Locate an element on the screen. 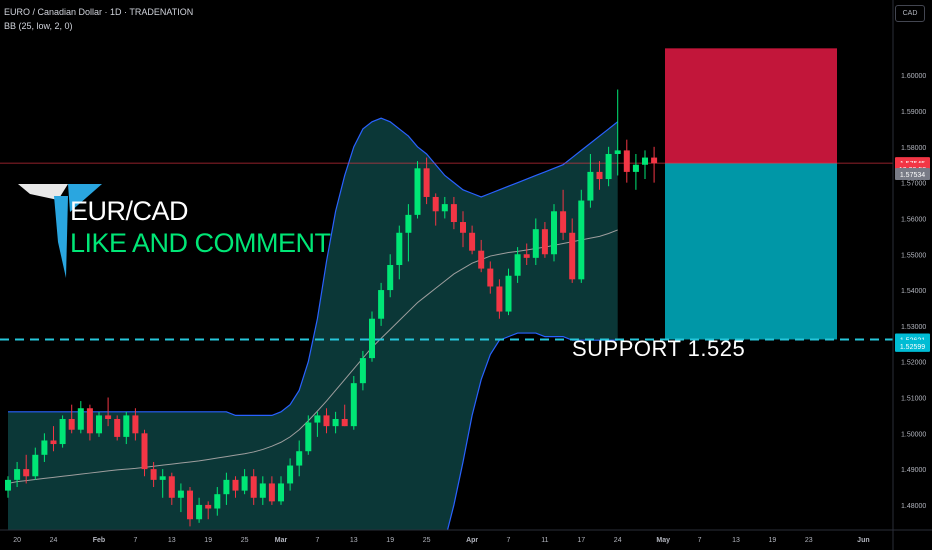 The height and width of the screenshot is (550, 932). x-tick-label: 23 is located at coordinates (809, 540).